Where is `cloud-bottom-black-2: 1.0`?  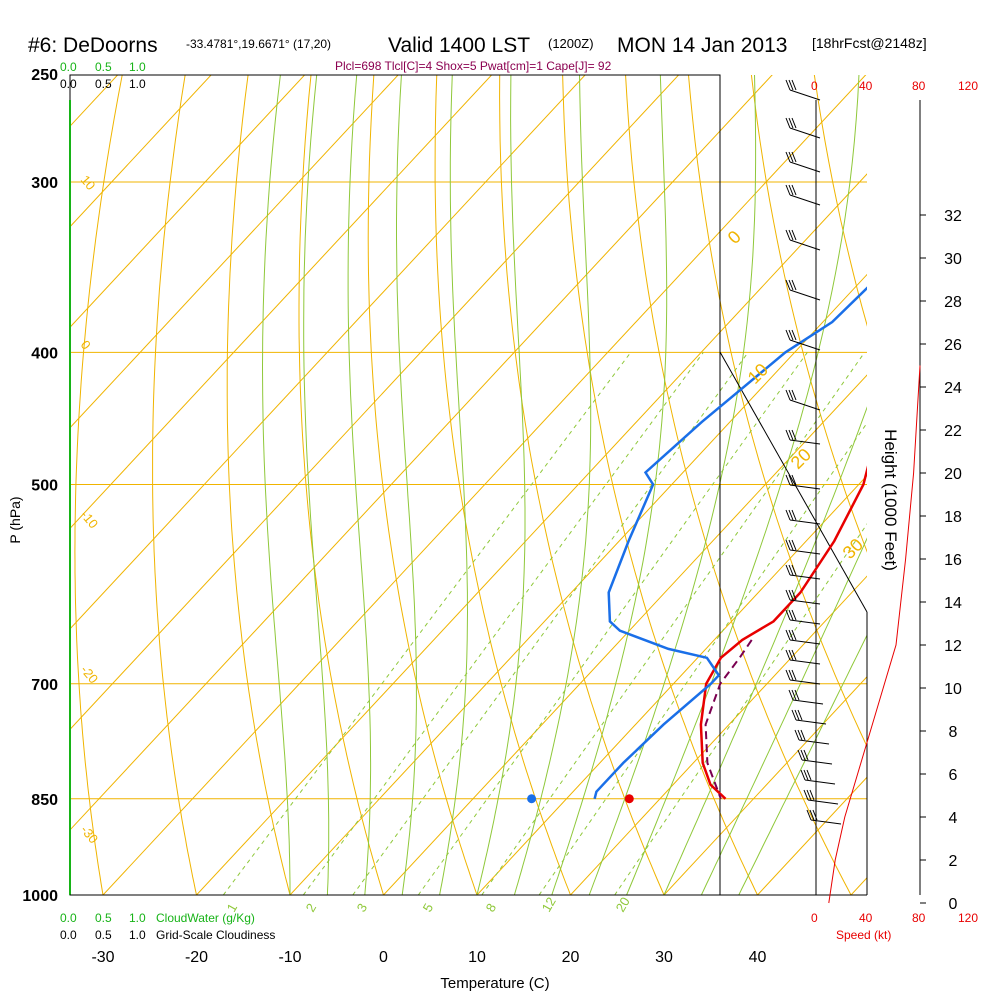 cloud-bottom-black-2: 1.0 is located at coordinates (137, 935).